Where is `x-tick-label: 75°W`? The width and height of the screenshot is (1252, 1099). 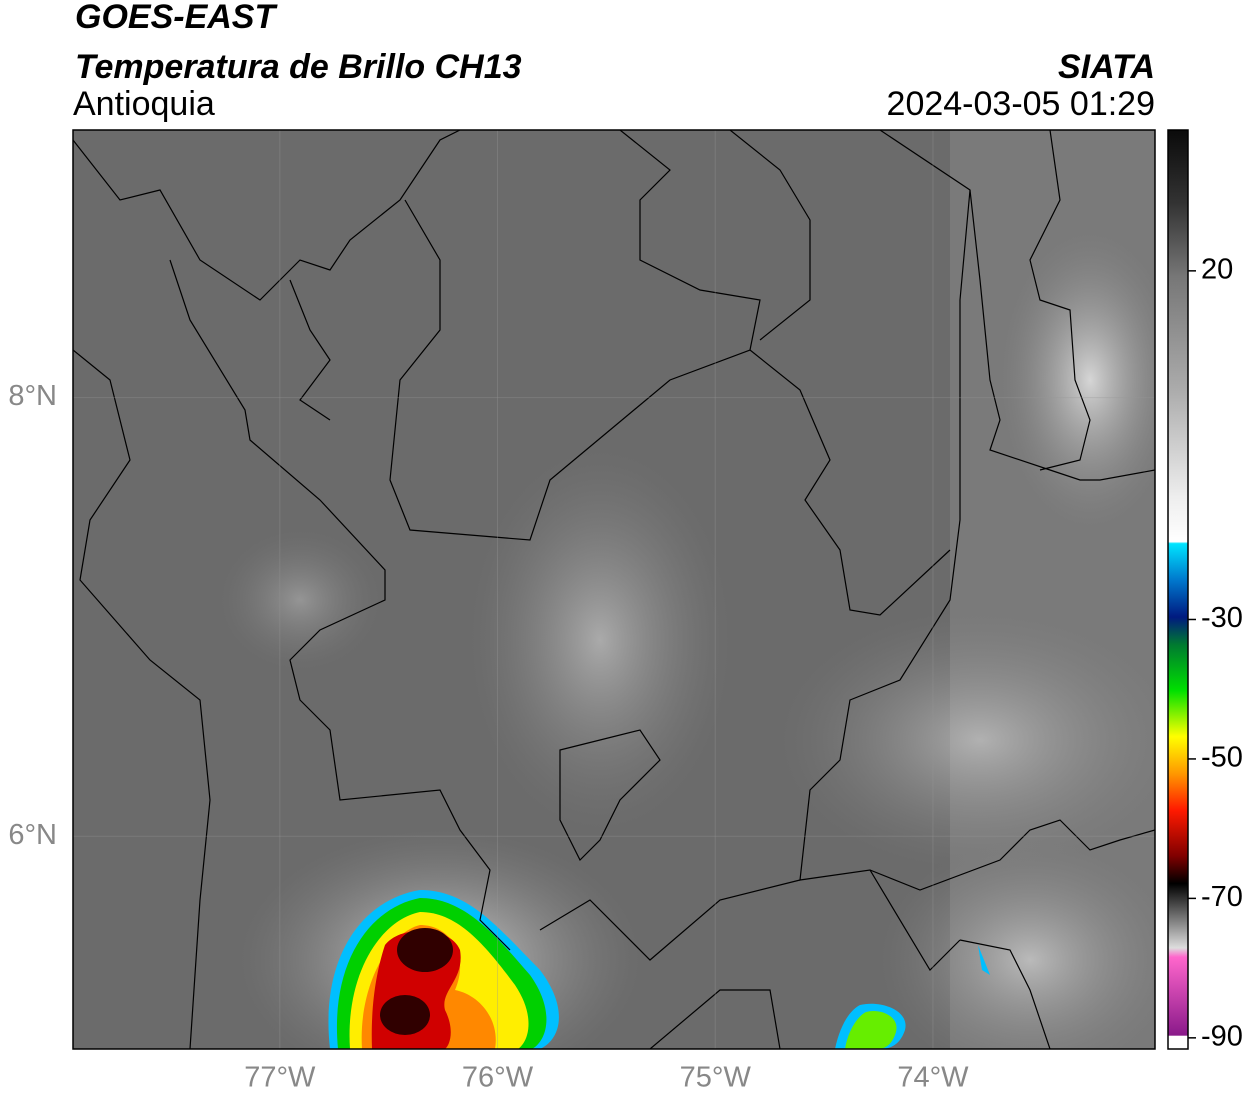 x-tick-label: 75°W is located at coordinates (716, 1078).